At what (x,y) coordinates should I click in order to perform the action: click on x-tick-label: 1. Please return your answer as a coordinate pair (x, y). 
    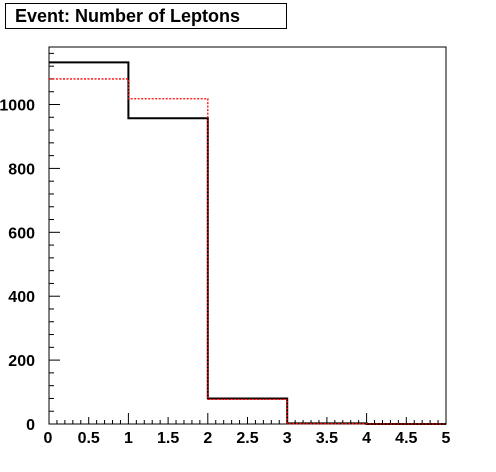
    Looking at the image, I should click on (128, 438).